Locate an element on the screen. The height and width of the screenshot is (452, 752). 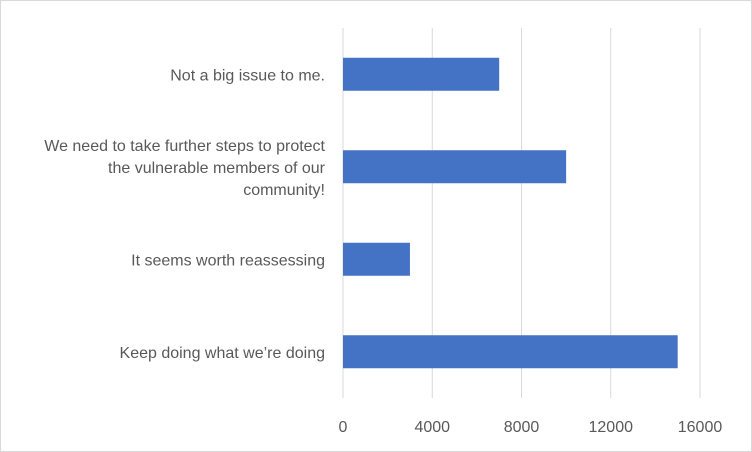
category-label-line: community! is located at coordinates (284, 190).